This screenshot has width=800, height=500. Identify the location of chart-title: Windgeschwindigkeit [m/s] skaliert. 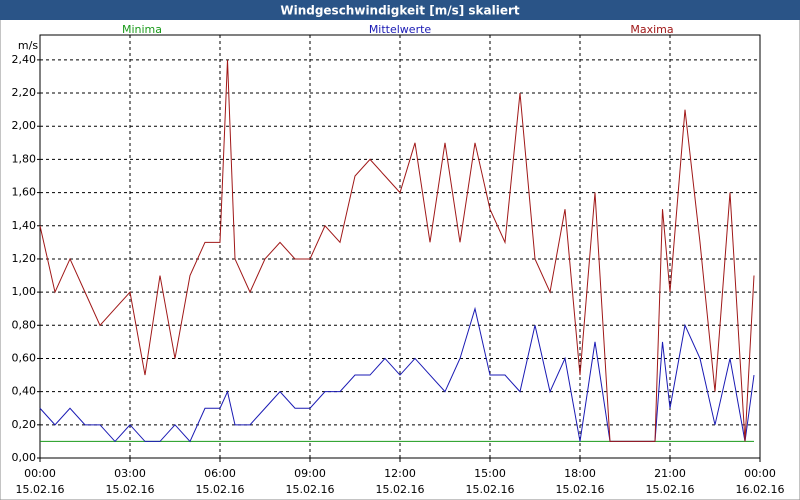
(400, 11).